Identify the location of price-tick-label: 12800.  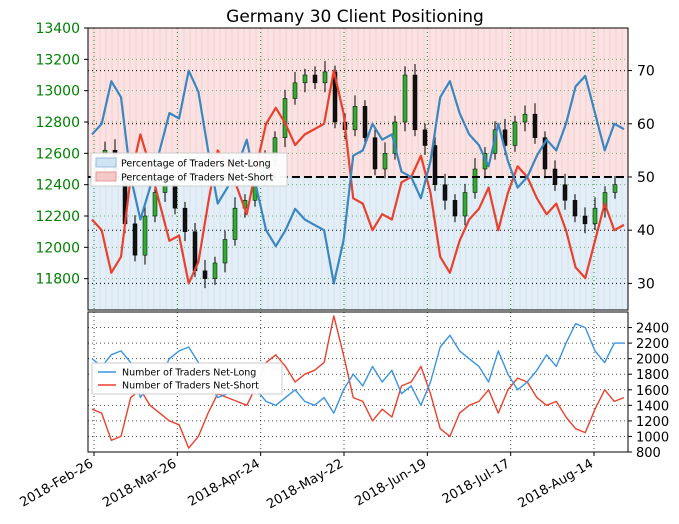
(57, 123).